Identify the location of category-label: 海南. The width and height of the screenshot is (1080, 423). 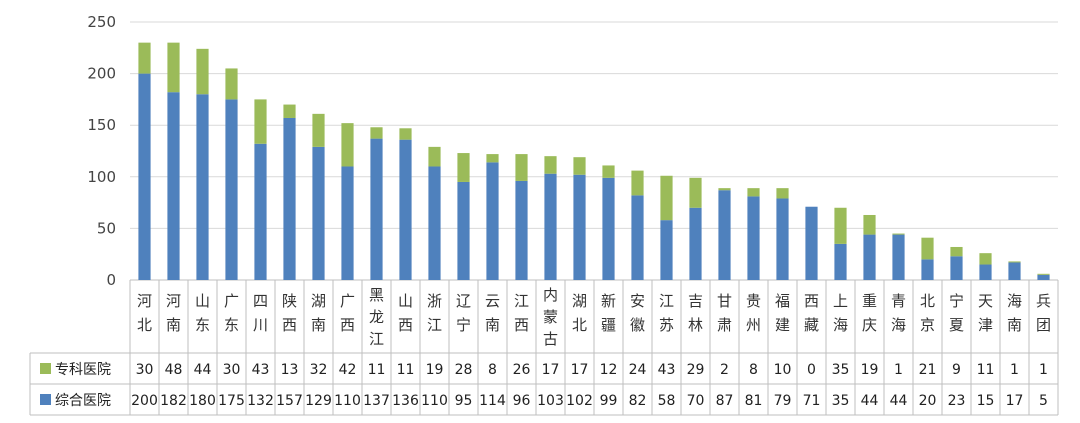
(1014, 313).